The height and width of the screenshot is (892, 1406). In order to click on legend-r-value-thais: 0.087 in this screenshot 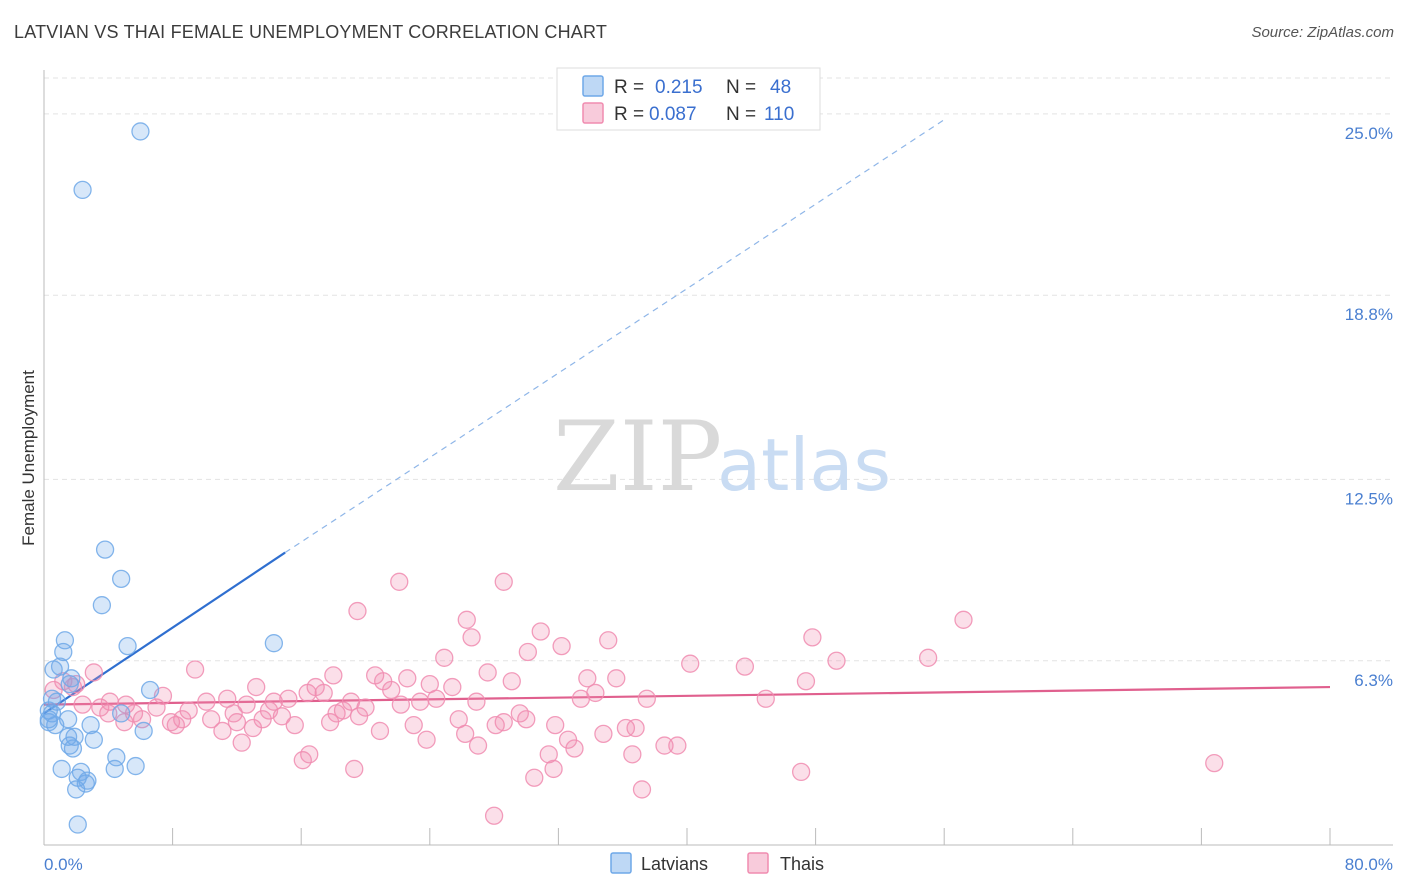, I will do `click(673, 114)`.